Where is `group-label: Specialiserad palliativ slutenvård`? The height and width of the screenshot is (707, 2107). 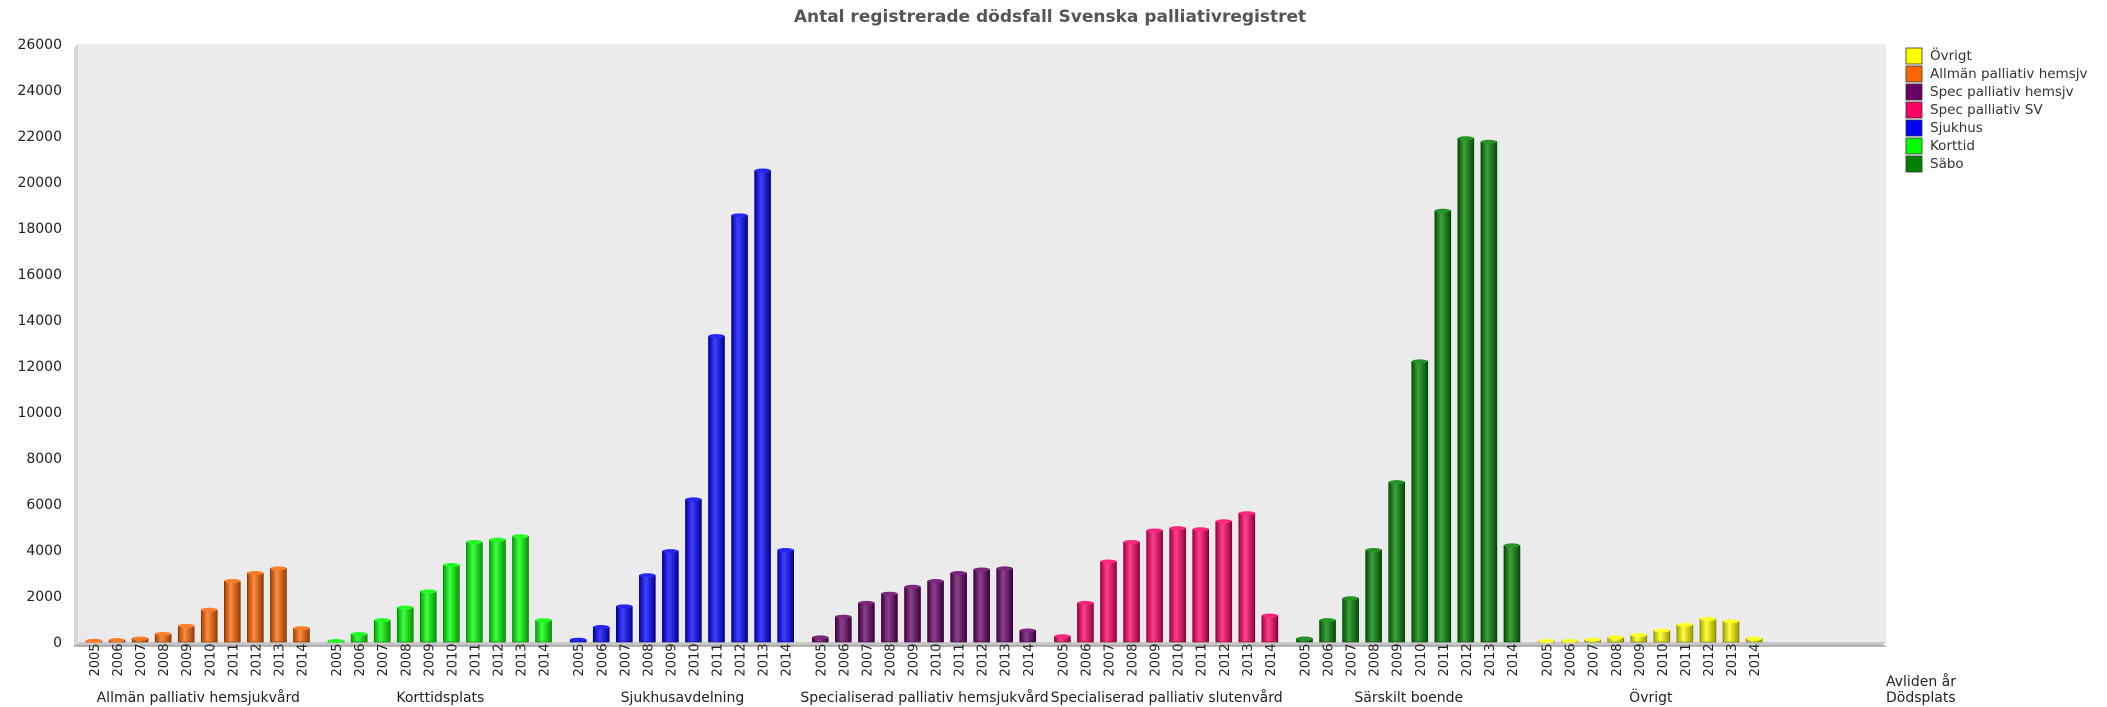 group-label: Specialiserad palliativ slutenvård is located at coordinates (1167, 697).